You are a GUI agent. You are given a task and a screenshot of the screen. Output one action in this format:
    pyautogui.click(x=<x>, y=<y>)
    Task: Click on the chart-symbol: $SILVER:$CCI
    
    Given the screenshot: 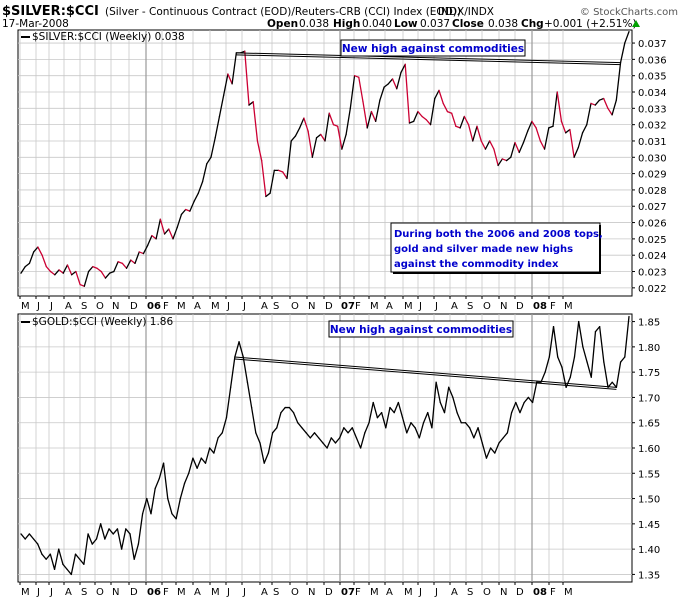 What is the action you would take?
    pyautogui.click(x=50, y=11)
    